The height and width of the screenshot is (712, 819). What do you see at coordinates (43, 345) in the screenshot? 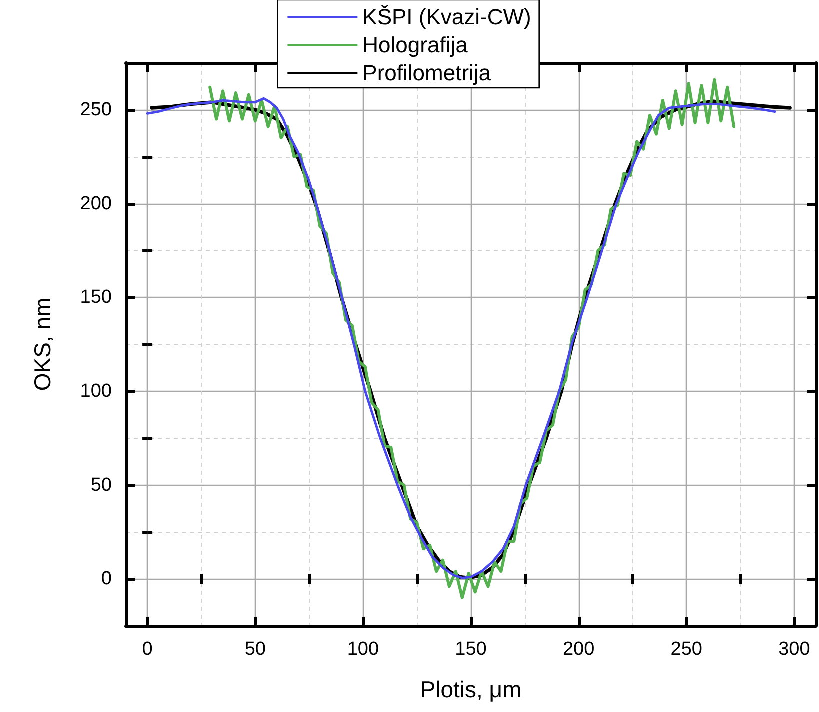
I see `y-axis-title: OKS, nm` at bounding box center [43, 345].